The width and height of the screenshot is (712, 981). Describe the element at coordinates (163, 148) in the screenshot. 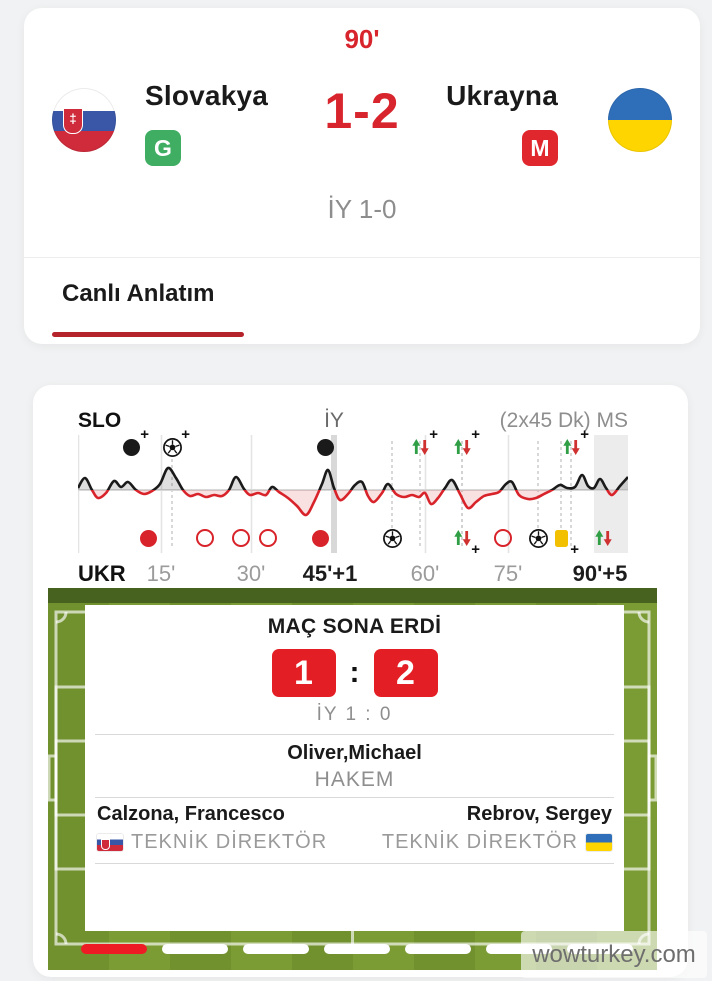

I see `home-result-badge: G` at that location.